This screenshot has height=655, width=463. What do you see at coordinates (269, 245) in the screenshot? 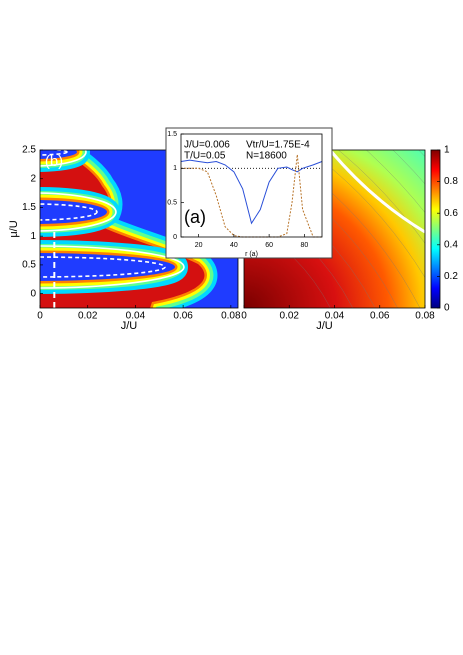
I see `x-tick-label: 60` at bounding box center [269, 245].